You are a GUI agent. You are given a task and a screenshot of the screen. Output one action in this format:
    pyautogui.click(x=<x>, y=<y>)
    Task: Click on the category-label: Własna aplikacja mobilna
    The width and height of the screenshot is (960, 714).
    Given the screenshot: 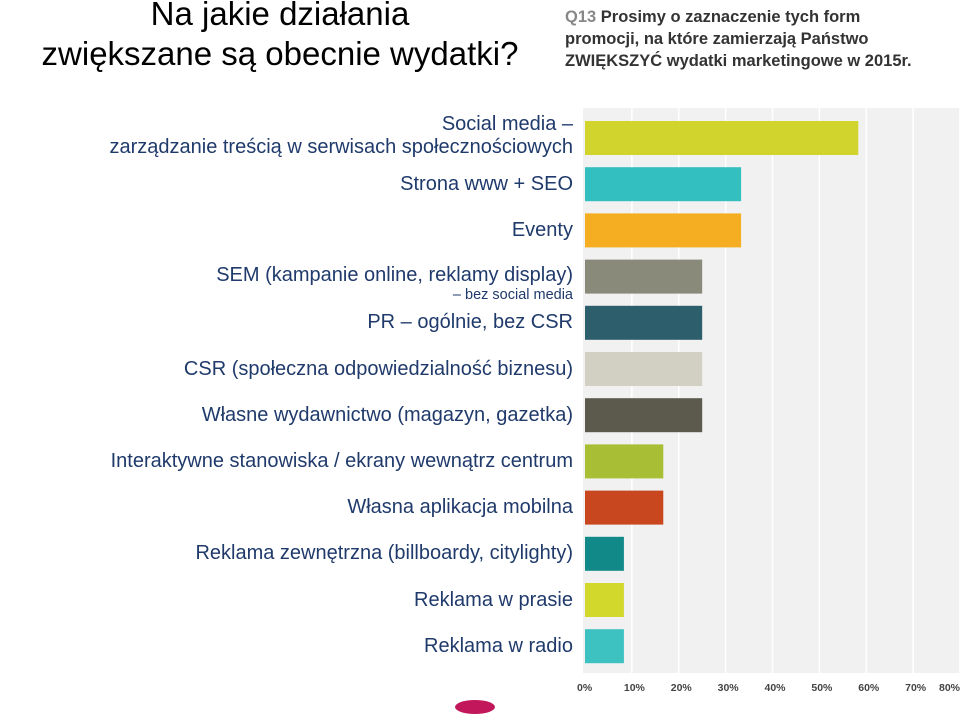 What is the action you would take?
    pyautogui.click(x=460, y=507)
    